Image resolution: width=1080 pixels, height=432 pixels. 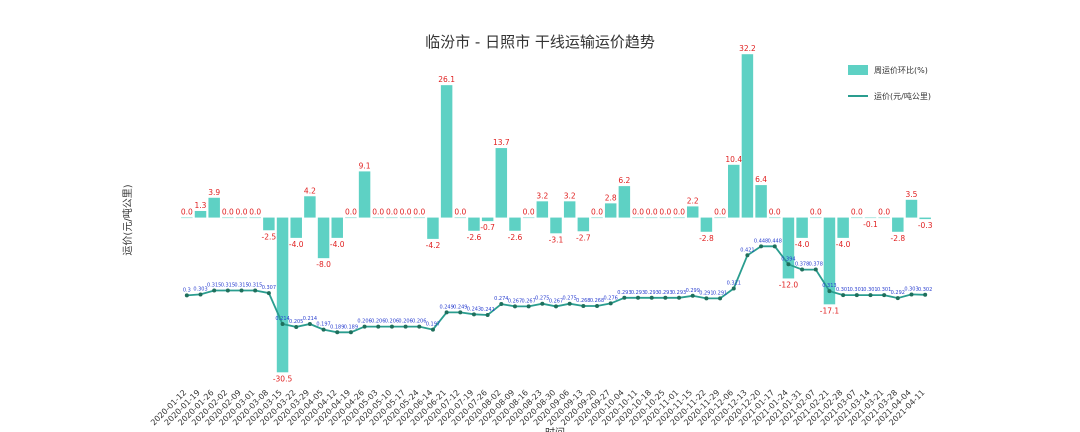 What do you see at coordinates (446, 79) in the screenshot?
I see `bar-value-label: 26.1` at bounding box center [446, 79].